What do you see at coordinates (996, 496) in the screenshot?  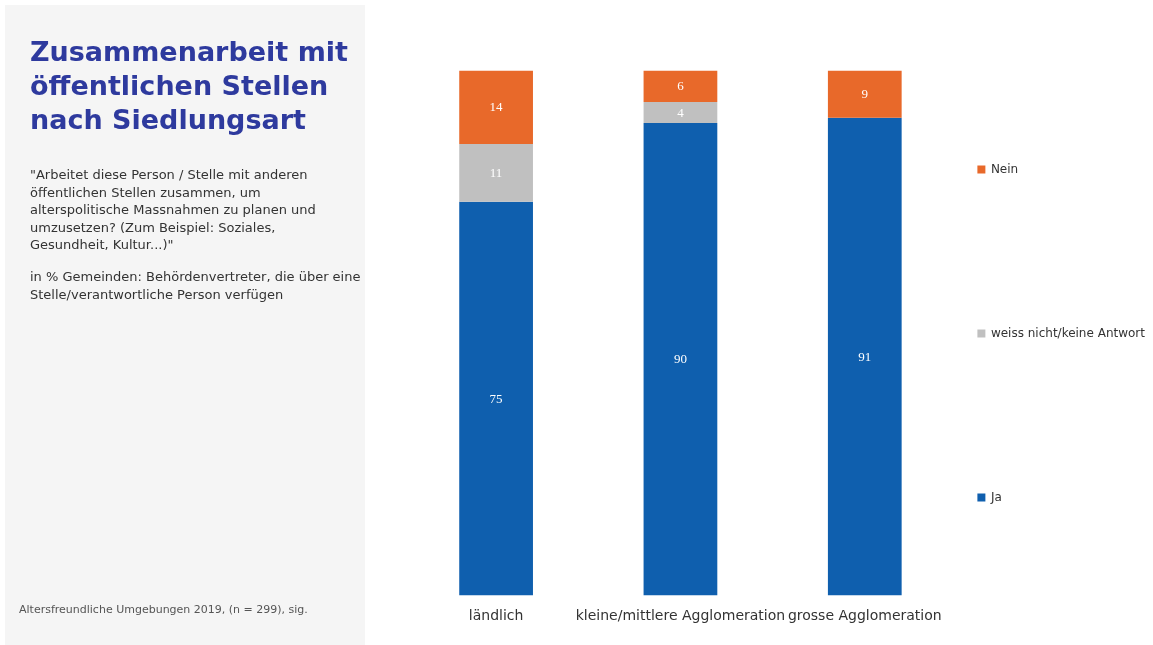 I see `legend-label: Ja` at bounding box center [996, 496].